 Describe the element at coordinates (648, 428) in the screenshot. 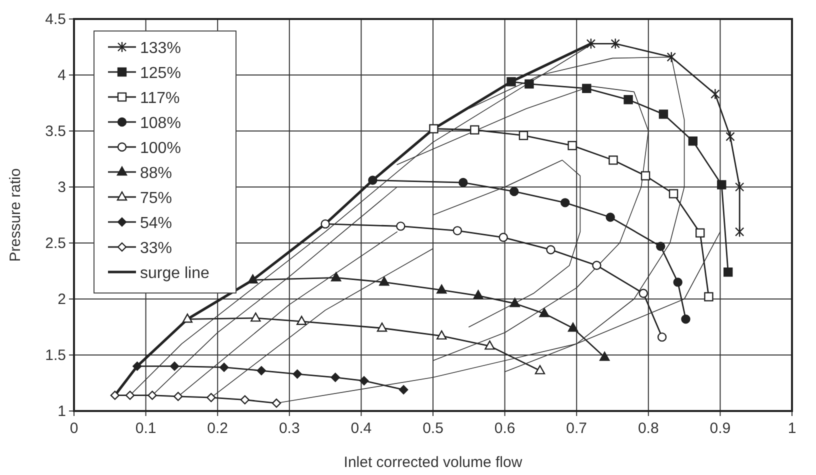

I see `x-tick-label: 0.8` at that location.